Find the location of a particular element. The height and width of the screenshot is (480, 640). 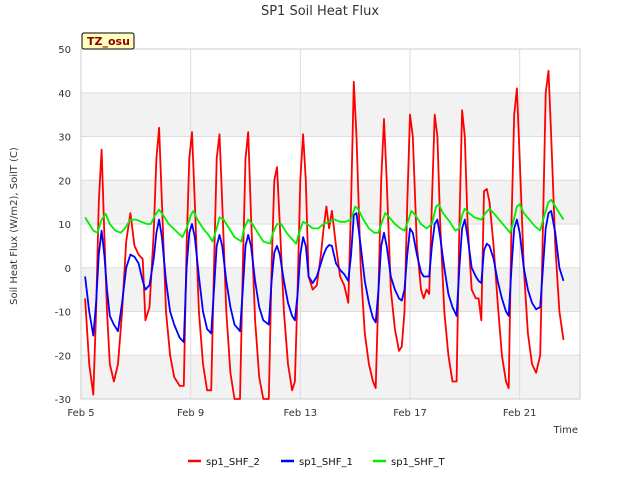

y-tick-label: -30 is located at coordinates (63, 400).